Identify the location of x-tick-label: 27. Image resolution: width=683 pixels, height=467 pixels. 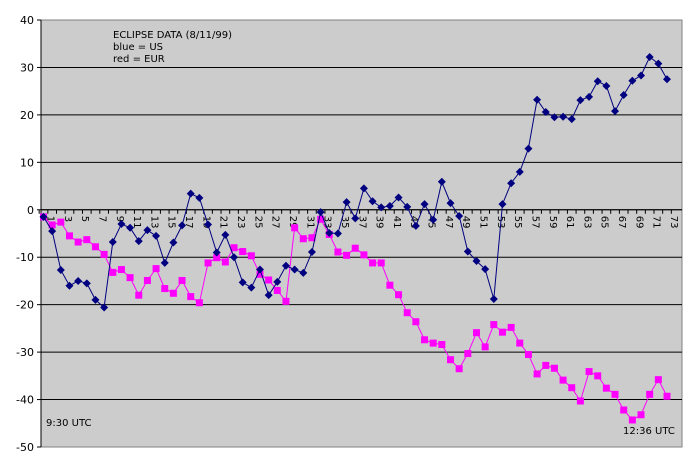
(275, 222).